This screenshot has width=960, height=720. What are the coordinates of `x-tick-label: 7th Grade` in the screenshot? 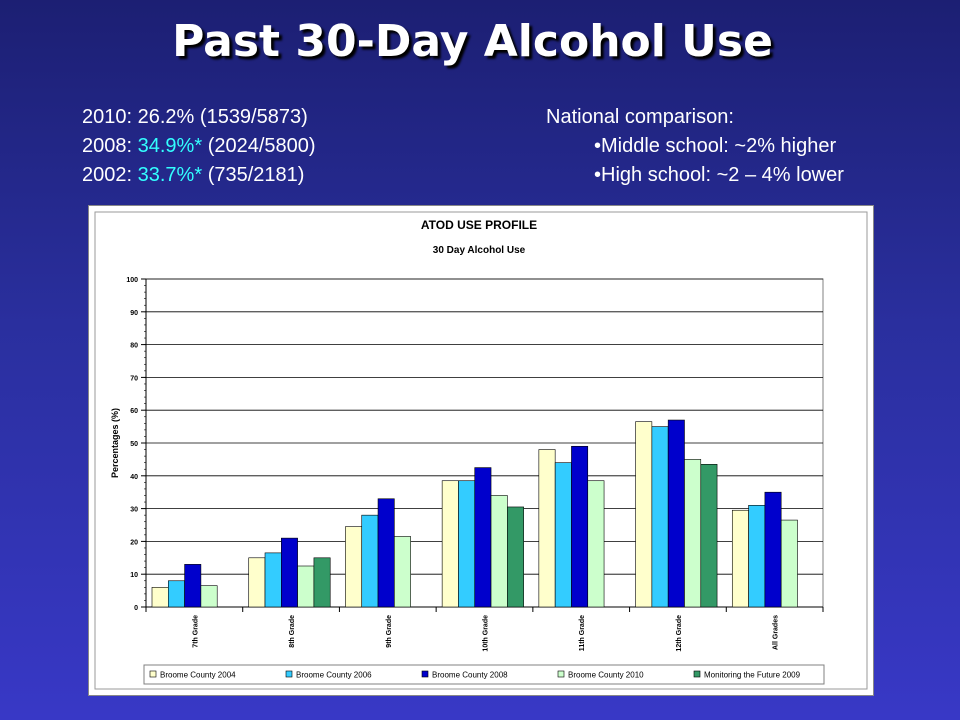 It's located at (195, 631).